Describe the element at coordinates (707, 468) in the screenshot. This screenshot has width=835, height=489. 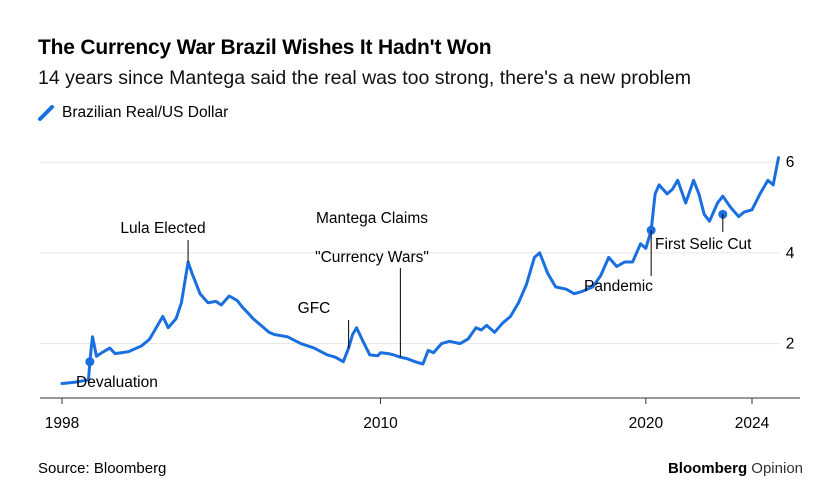
I see `brand-main: Bloomberg` at that location.